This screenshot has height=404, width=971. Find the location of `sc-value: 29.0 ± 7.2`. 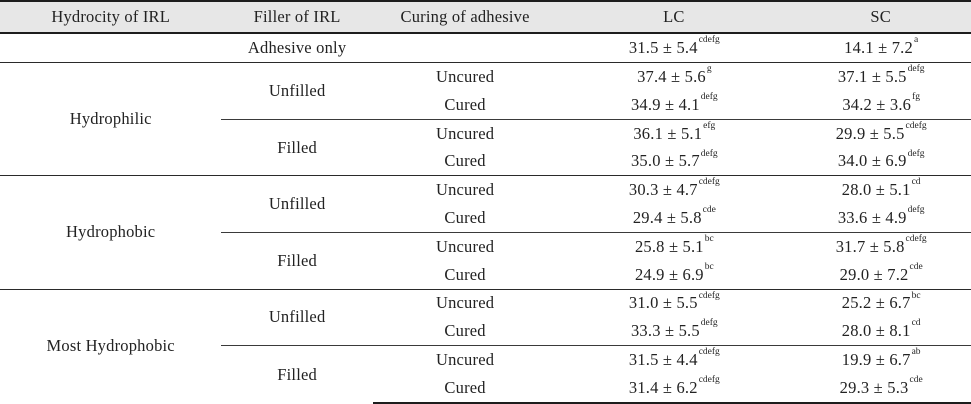

sc-value: 29.0 ± 7.2 is located at coordinates (874, 274).